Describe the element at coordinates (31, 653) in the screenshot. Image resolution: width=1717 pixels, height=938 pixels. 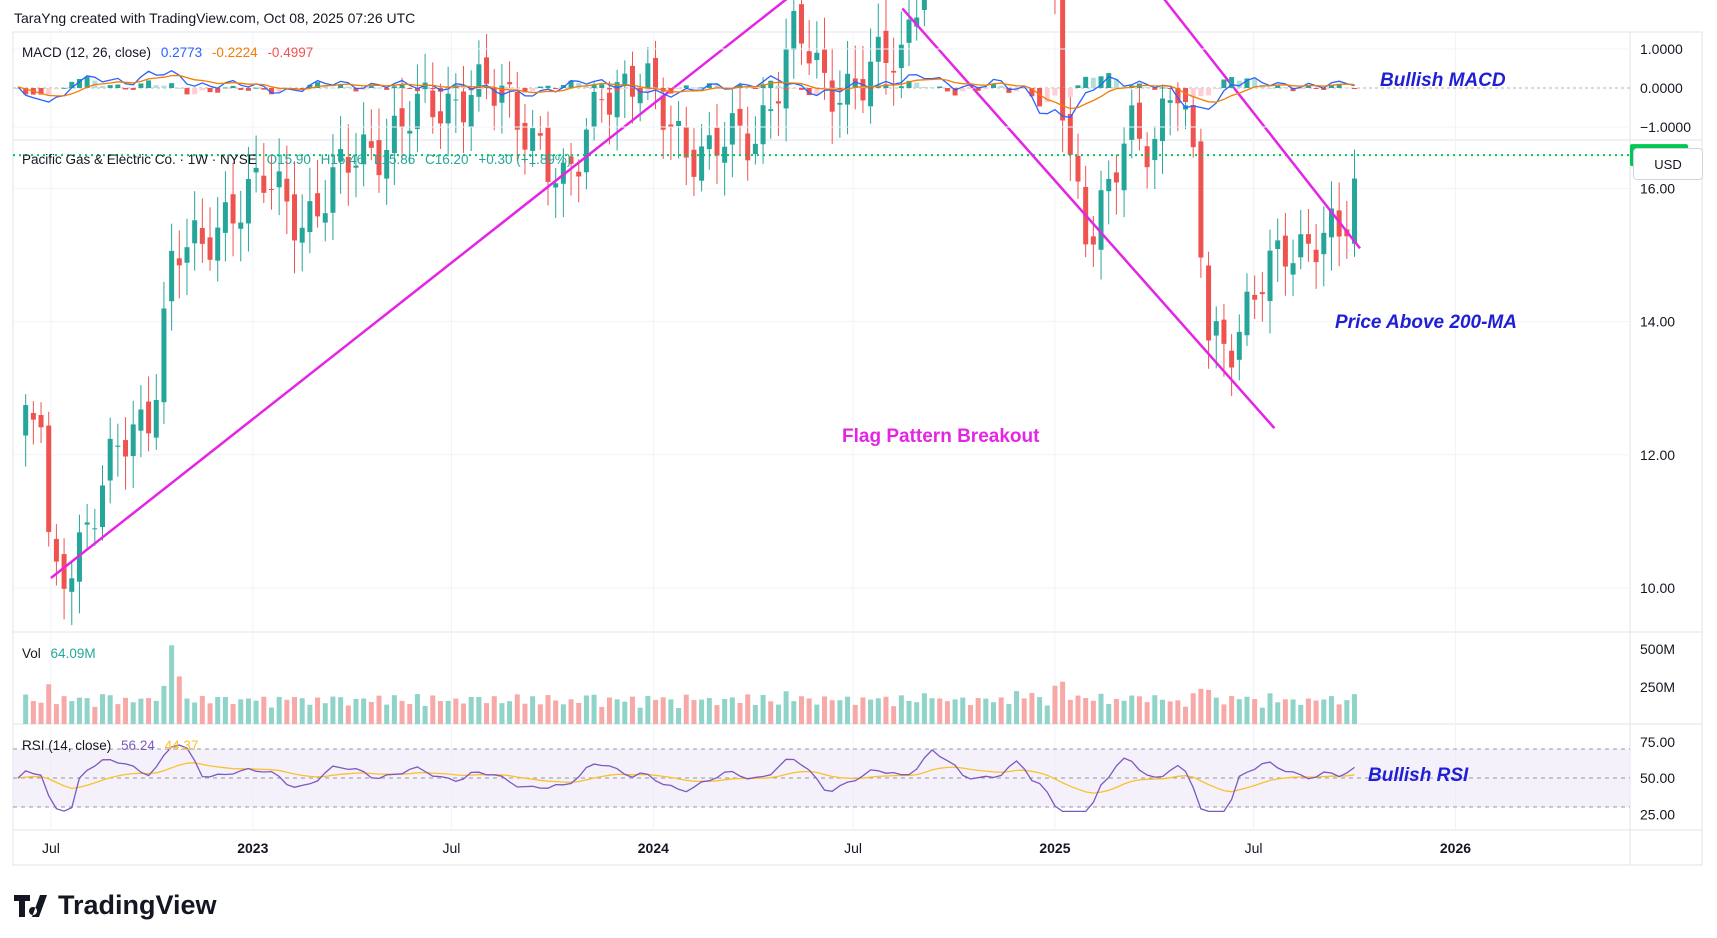
I see `volume-label: Vol` at that location.